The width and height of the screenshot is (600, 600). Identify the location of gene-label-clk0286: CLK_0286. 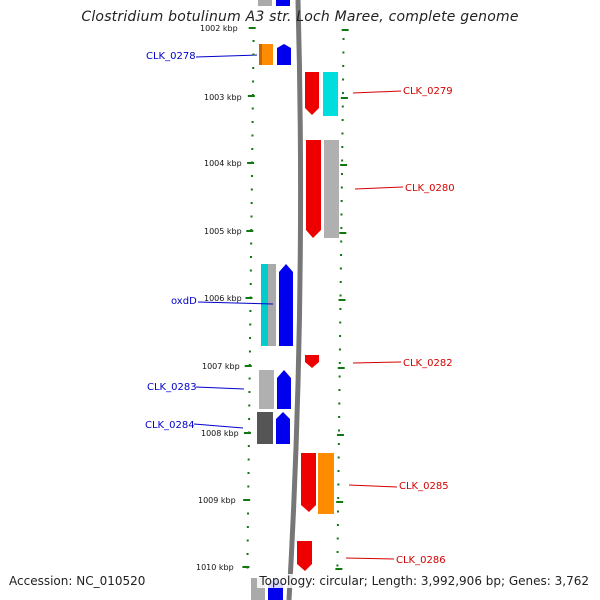
(421, 560).